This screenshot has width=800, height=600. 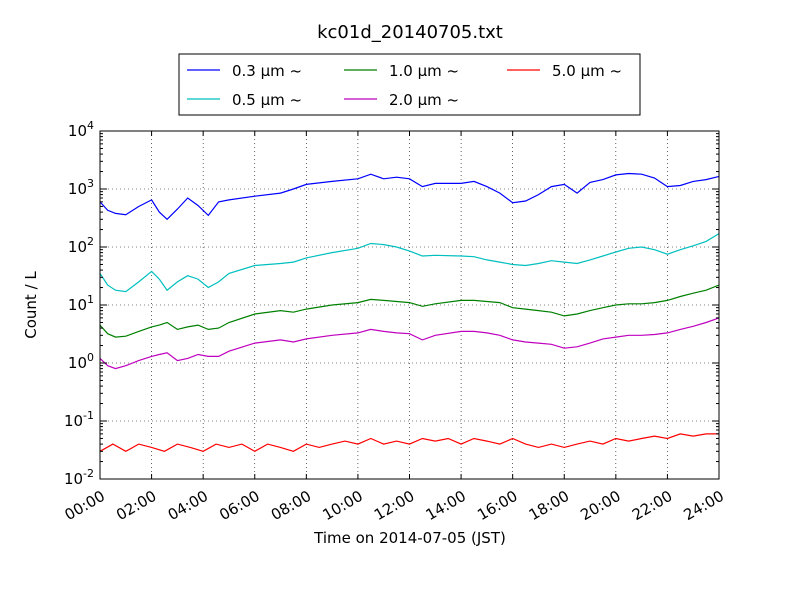 What do you see at coordinates (81, 187) in the screenshot?
I see `y-tick-label: 10³` at bounding box center [81, 187].